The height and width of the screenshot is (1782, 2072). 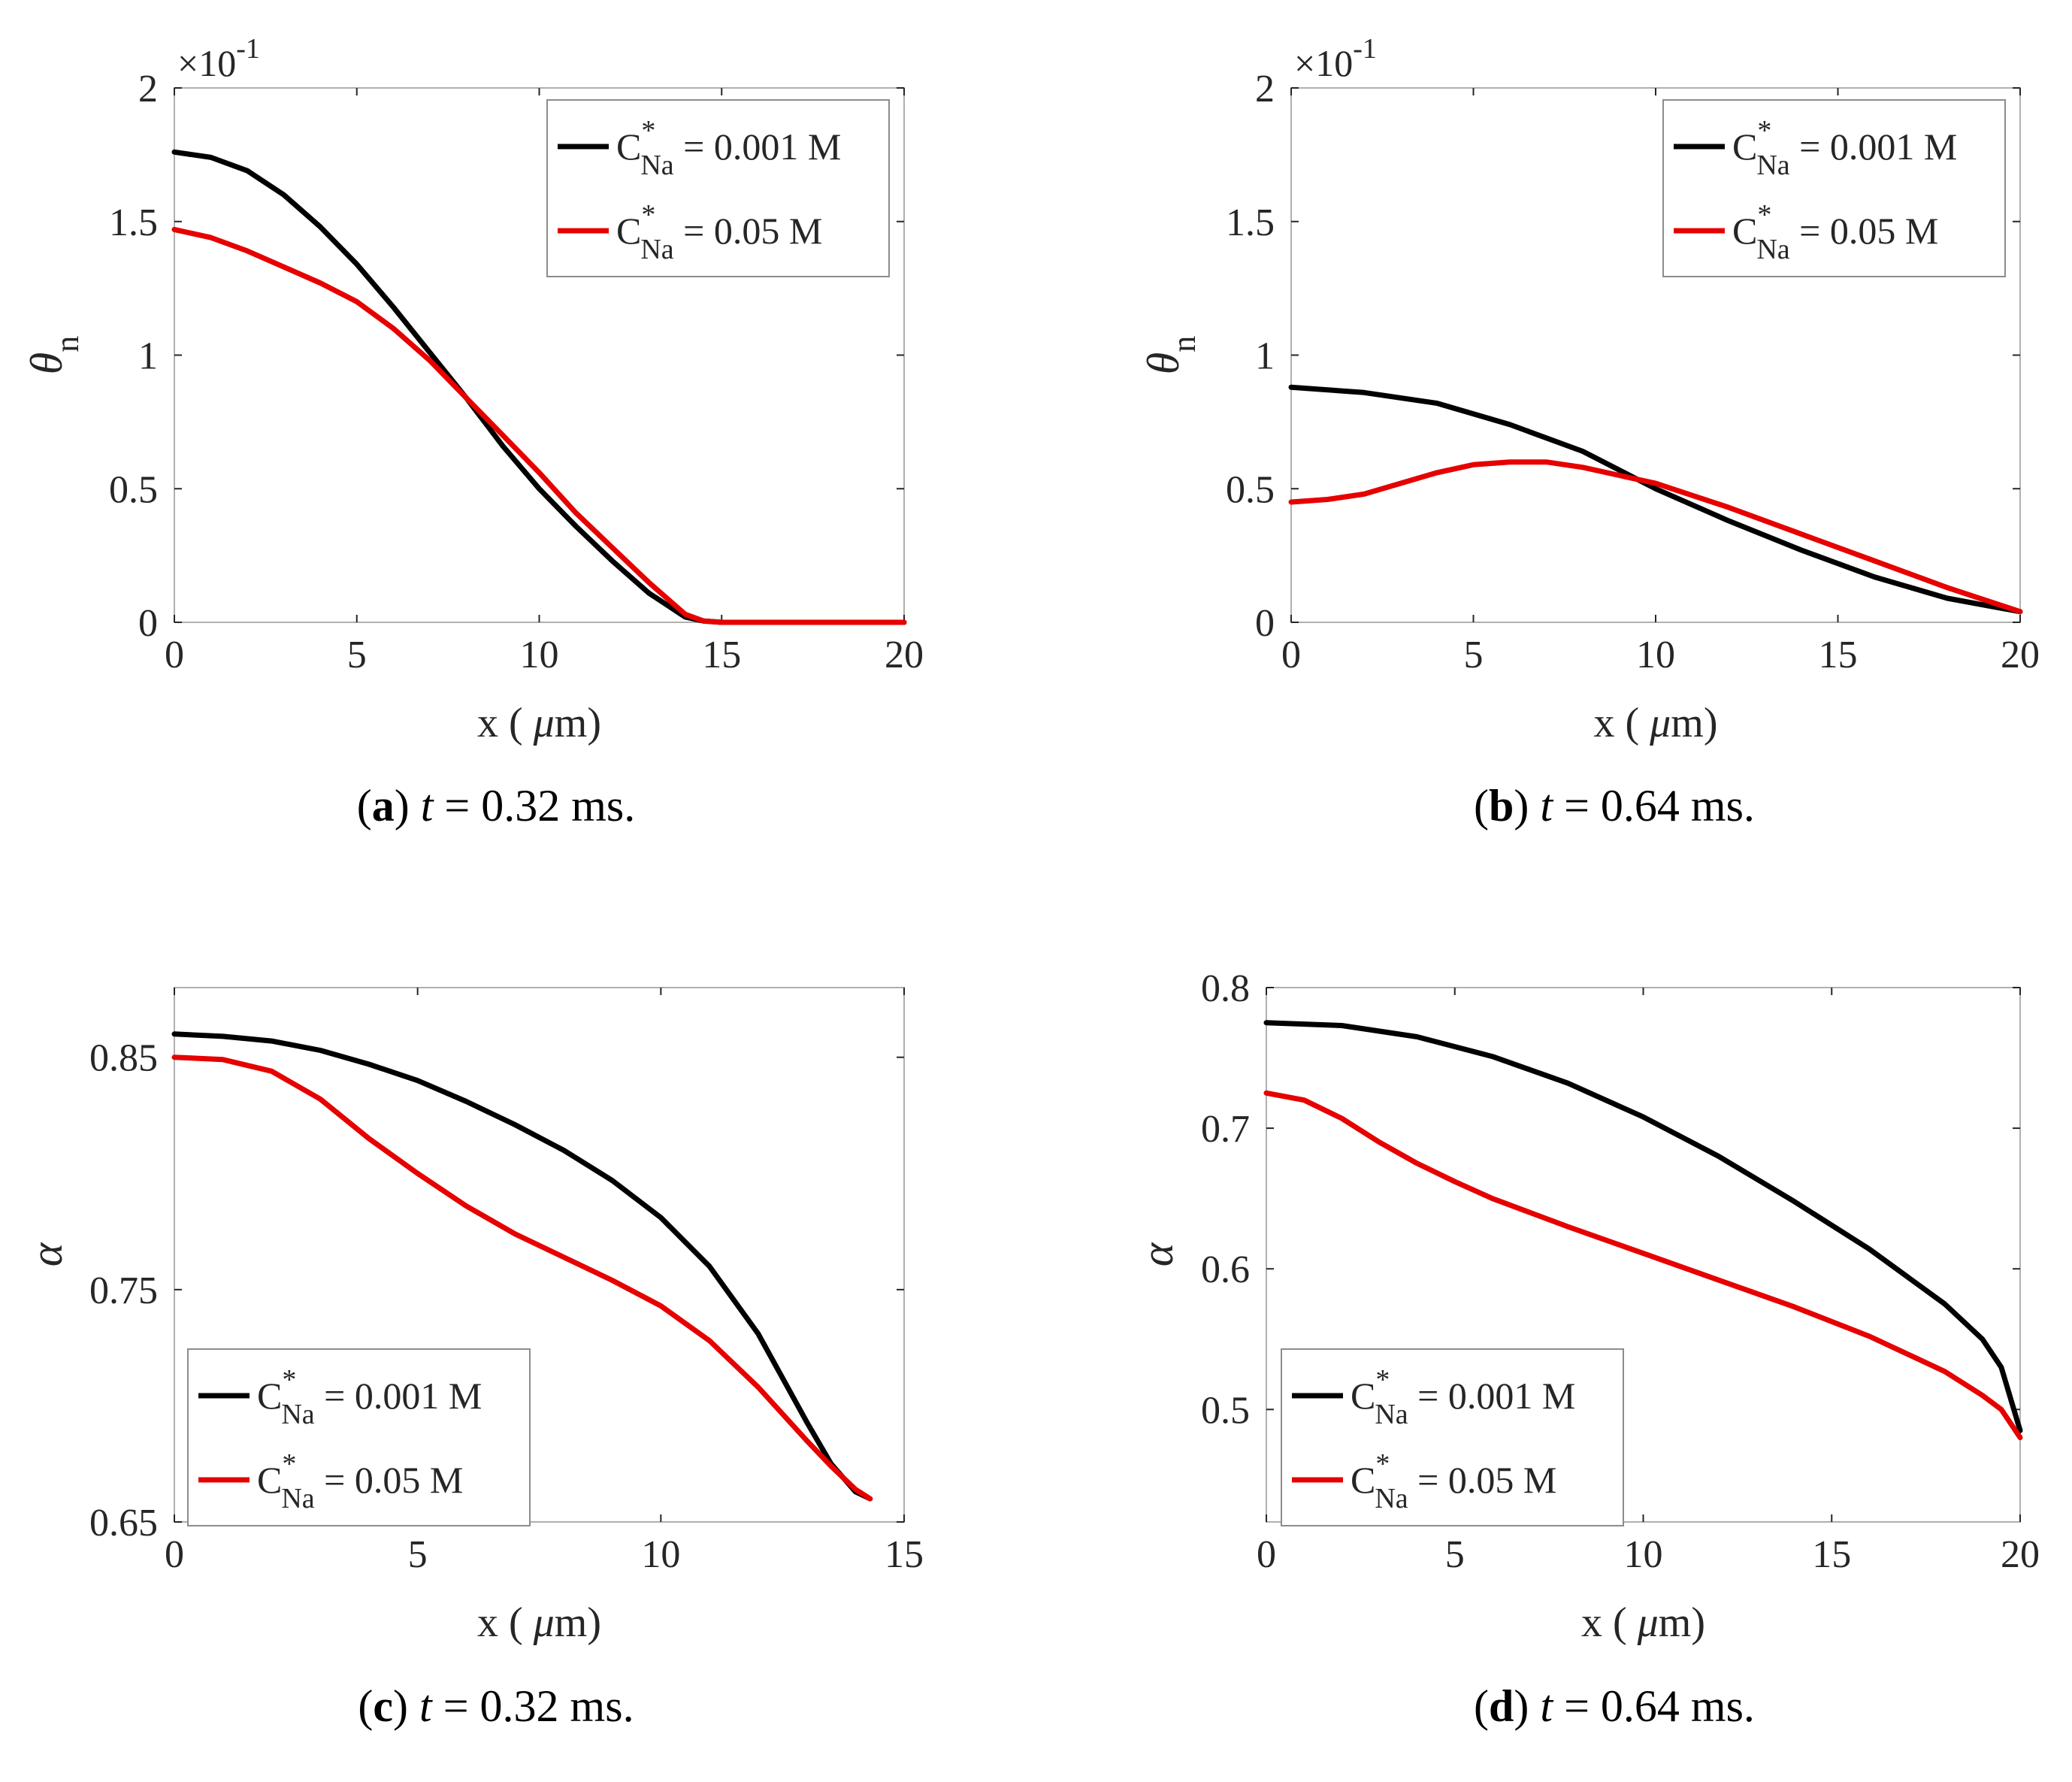 I want to click on y-tick-label: 0.75, so click(x=123, y=1290).